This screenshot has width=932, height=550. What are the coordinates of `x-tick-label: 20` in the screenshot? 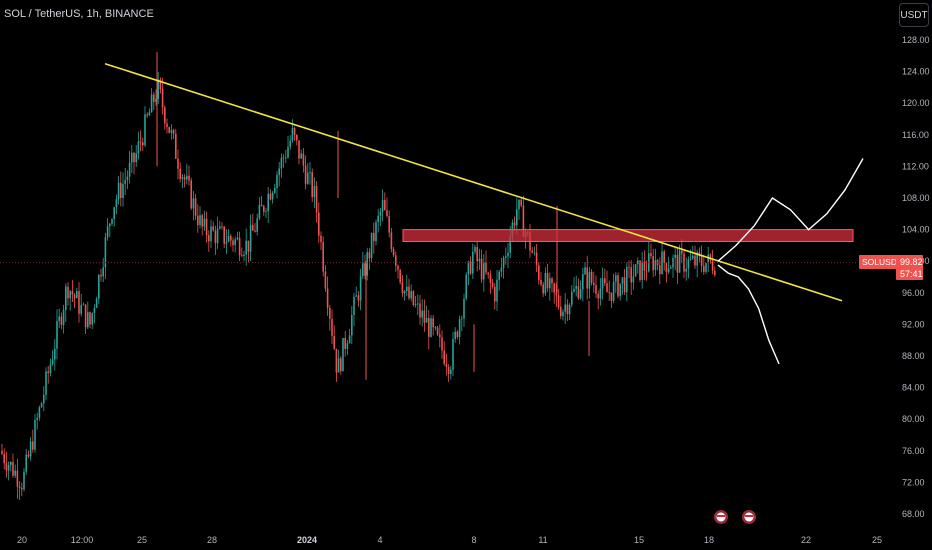 It's located at (22, 540).